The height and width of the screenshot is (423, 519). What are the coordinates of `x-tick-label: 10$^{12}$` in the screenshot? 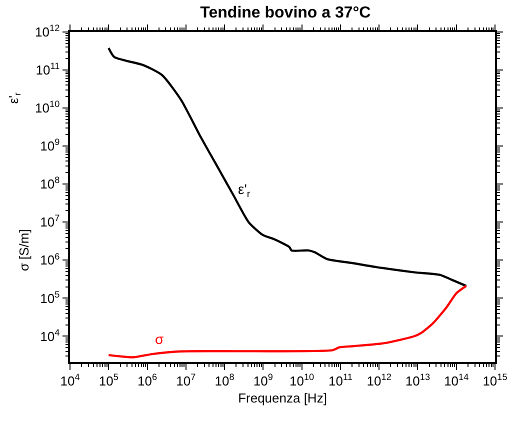 It's located at (379, 380).